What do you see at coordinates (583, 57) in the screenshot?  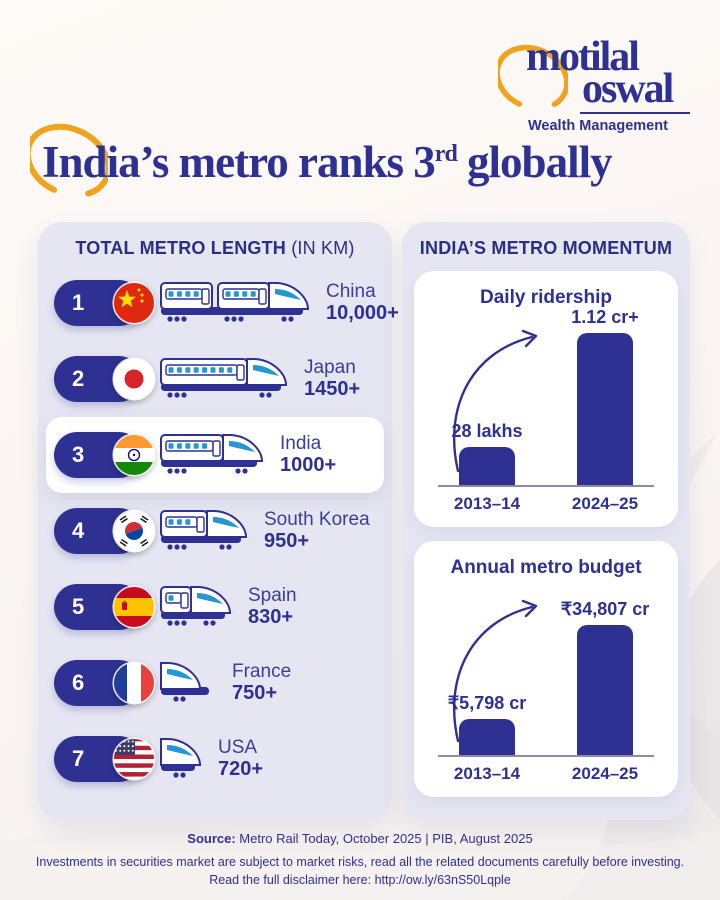 I see `brand-name-top: motilal` at bounding box center [583, 57].